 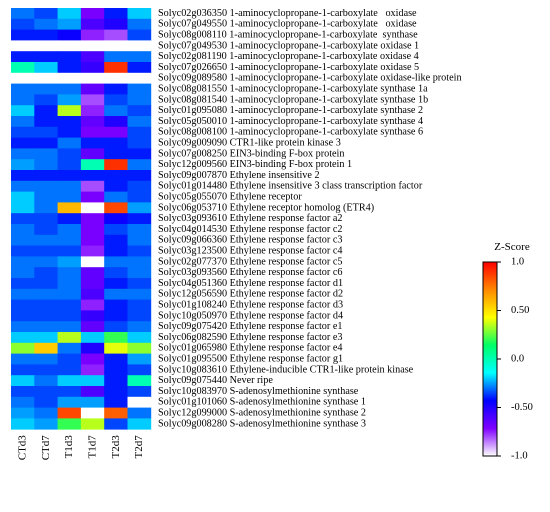 I want to click on colorbar-title: Z-Score, so click(x=512, y=247).